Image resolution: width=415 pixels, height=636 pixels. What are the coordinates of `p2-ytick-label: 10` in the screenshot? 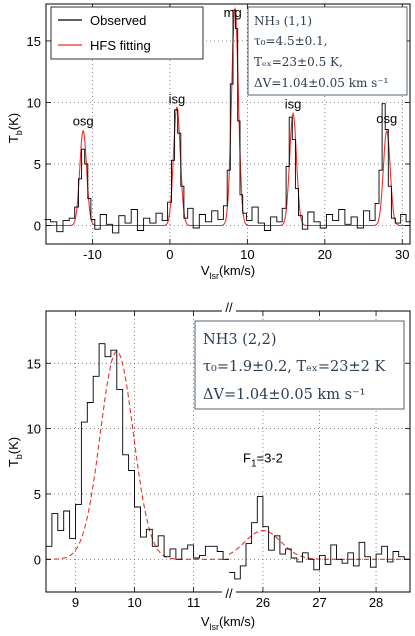 It's located at (34, 429).